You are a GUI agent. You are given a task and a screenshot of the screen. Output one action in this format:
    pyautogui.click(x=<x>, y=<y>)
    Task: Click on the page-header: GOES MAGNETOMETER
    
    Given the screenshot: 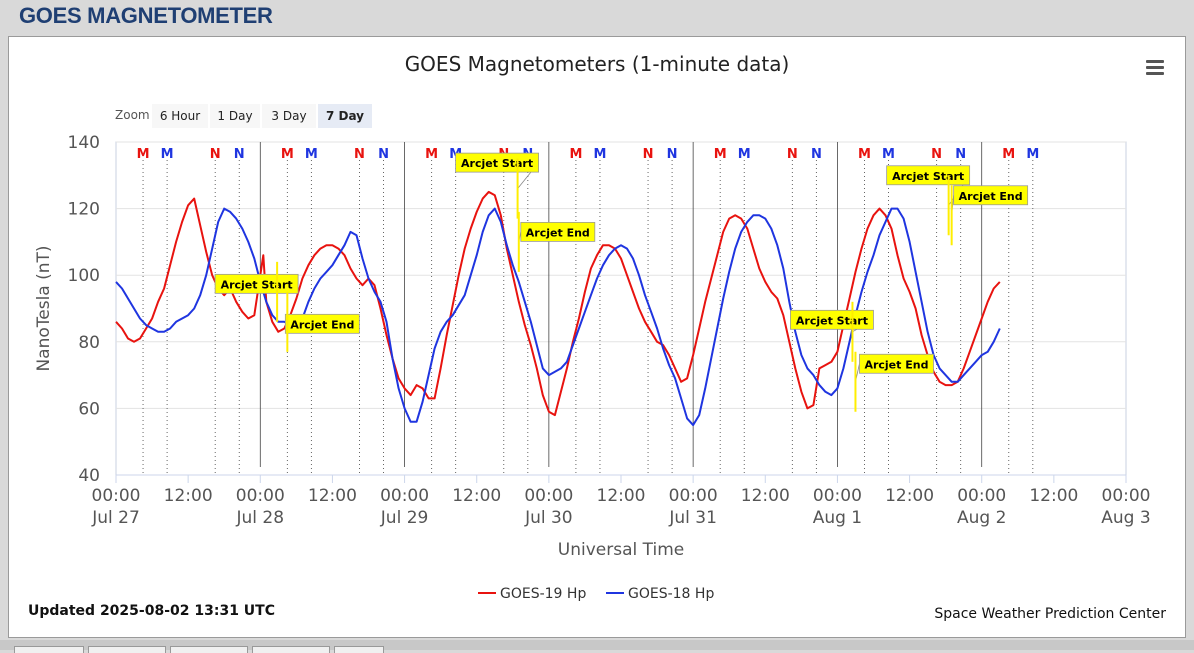 What is the action you would take?
    pyautogui.click(x=597, y=18)
    